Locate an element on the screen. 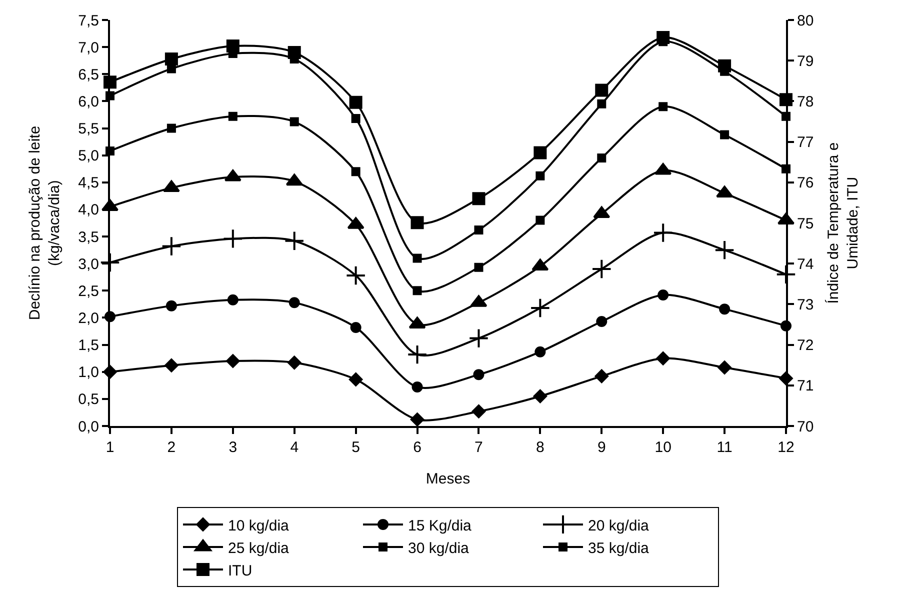 The width and height of the screenshot is (916, 599). y2-tick-label: 75 is located at coordinates (805, 223).